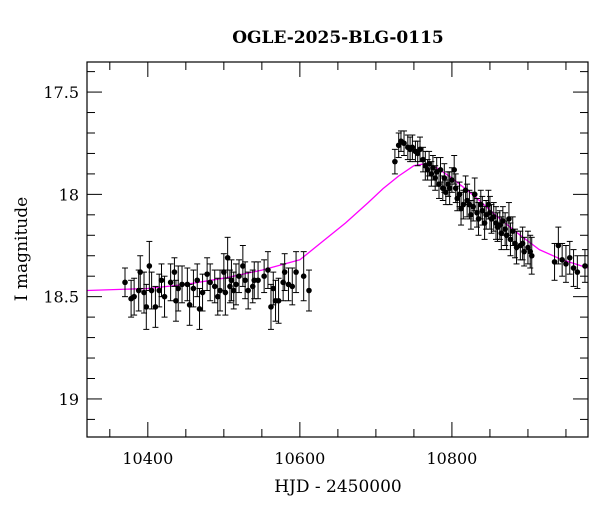 The width and height of the screenshot is (600, 512). I want to click on chart-title: OGLE-2025-BLG-0115, so click(338, 38).